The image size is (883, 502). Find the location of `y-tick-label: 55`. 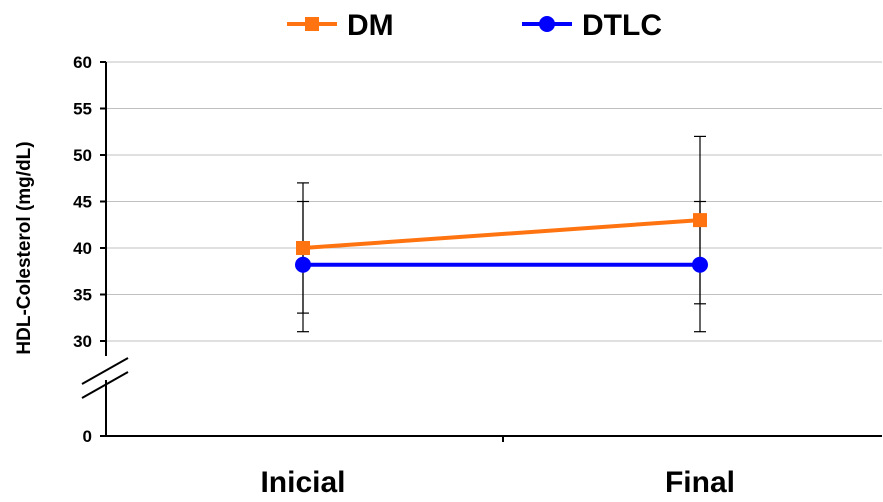

y-tick-label: 55 is located at coordinates (82, 109).